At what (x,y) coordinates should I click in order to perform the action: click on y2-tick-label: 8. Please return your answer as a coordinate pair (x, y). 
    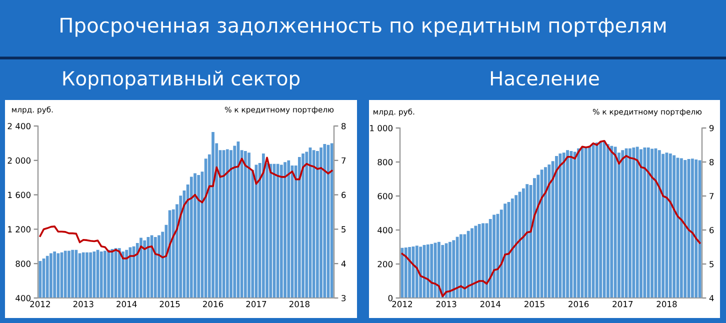
    Looking at the image, I should click on (712, 162).